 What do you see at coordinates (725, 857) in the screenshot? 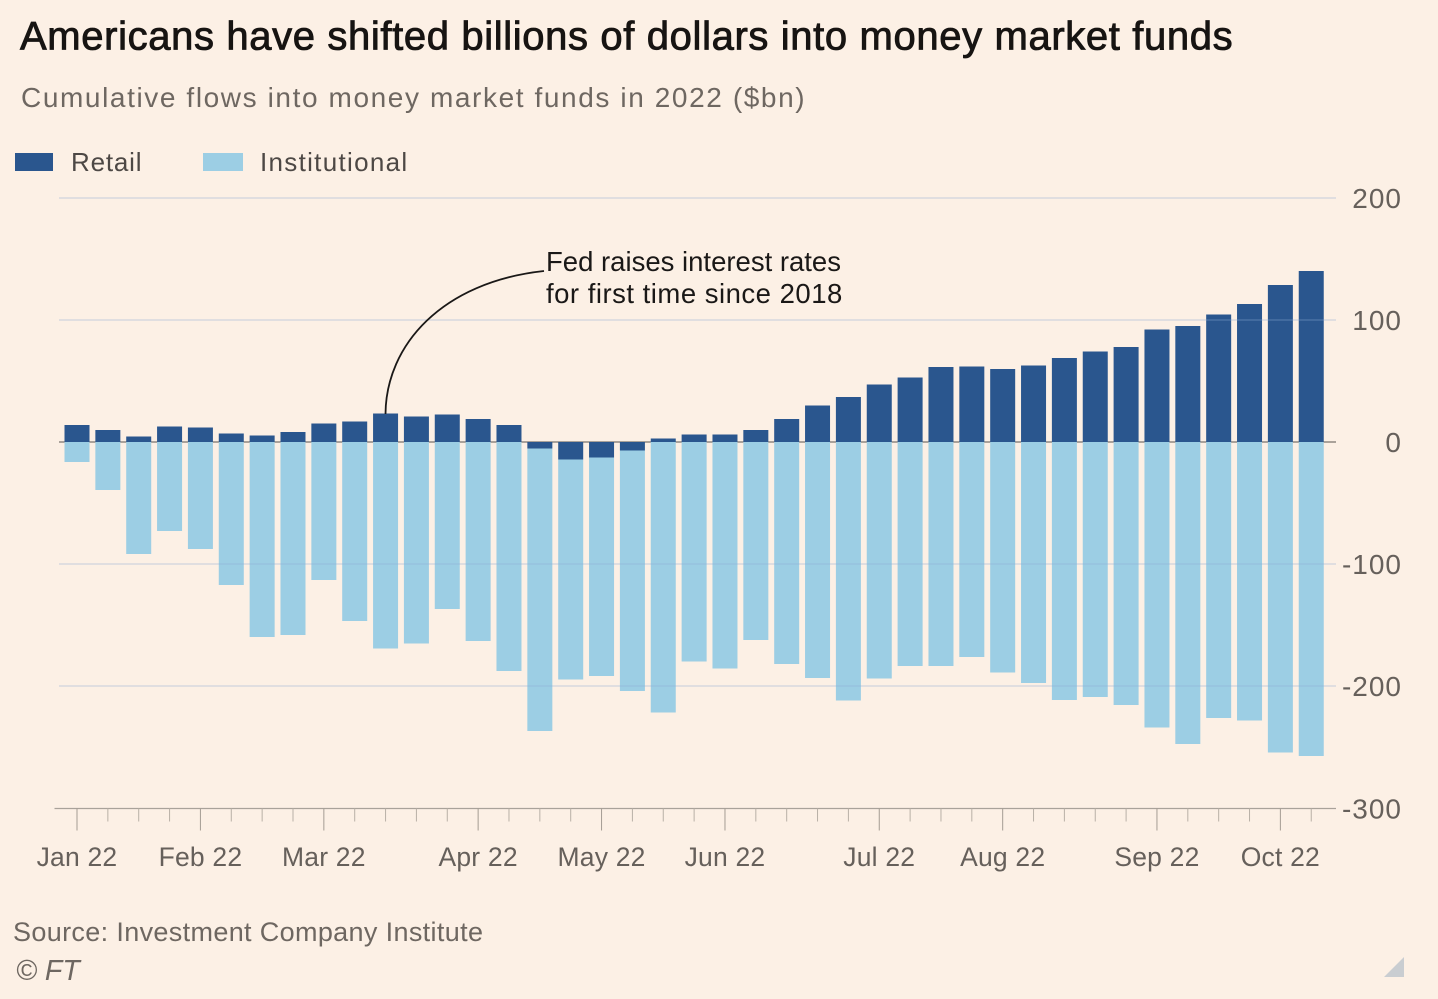
I see `svg-text: Jun 22` at bounding box center [725, 857].